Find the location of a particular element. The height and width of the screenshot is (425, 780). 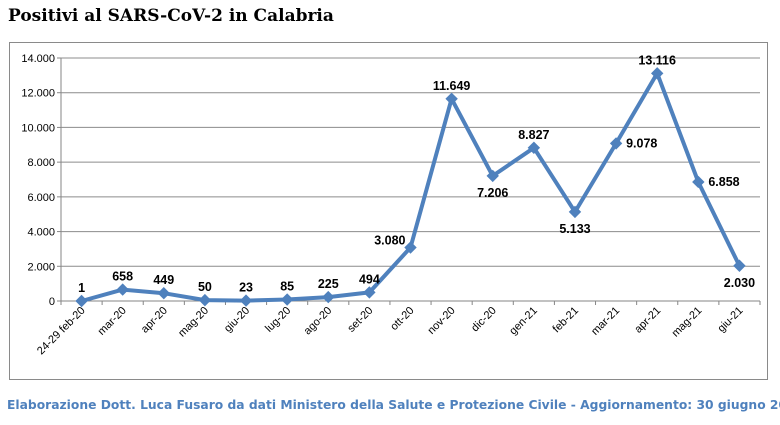

y-tick-label: 12.000 is located at coordinates (38, 94).